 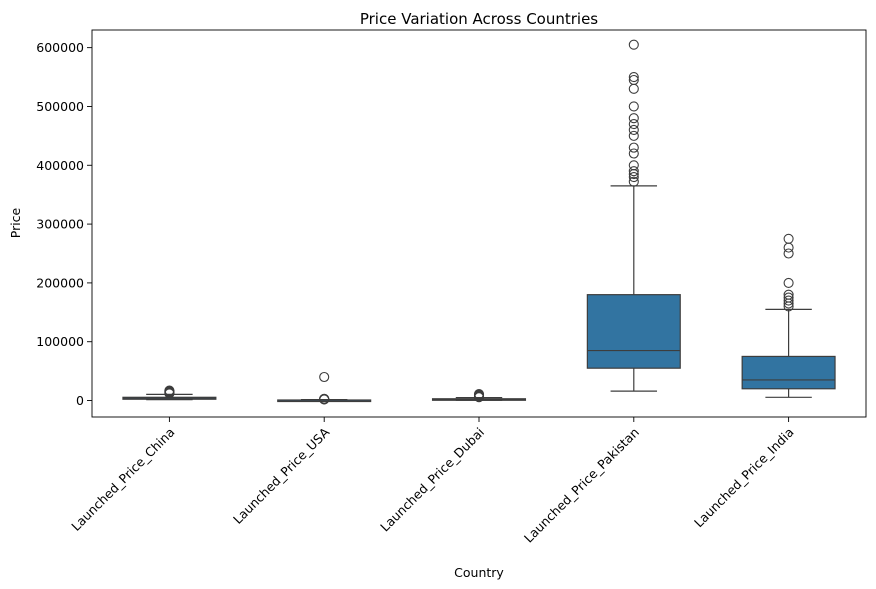 I want to click on chart-title: Price Variation Across Countries, so click(x=479, y=19).